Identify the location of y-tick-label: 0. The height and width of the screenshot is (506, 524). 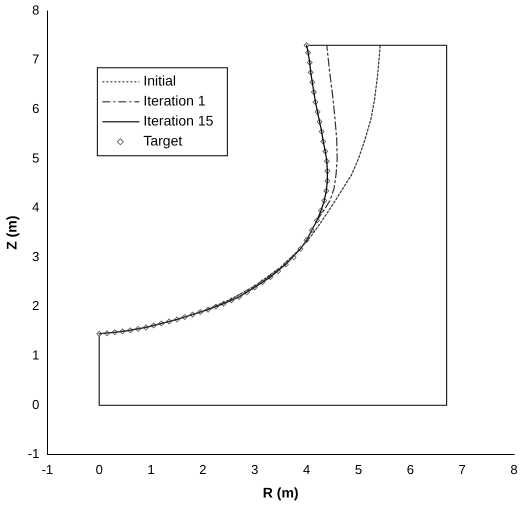
(36, 404).